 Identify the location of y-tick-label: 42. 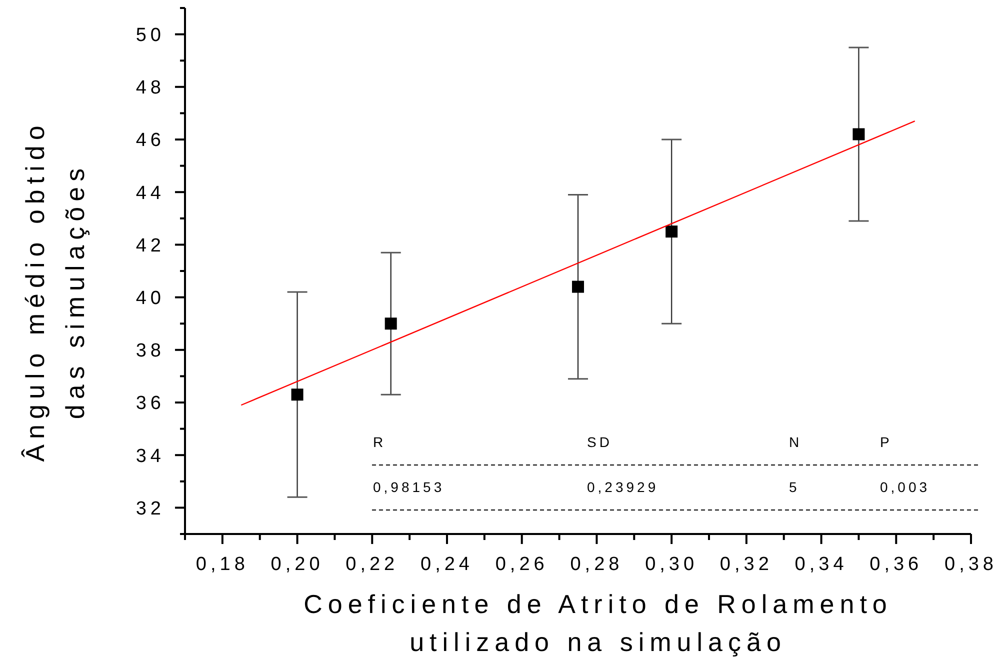
(150, 245).